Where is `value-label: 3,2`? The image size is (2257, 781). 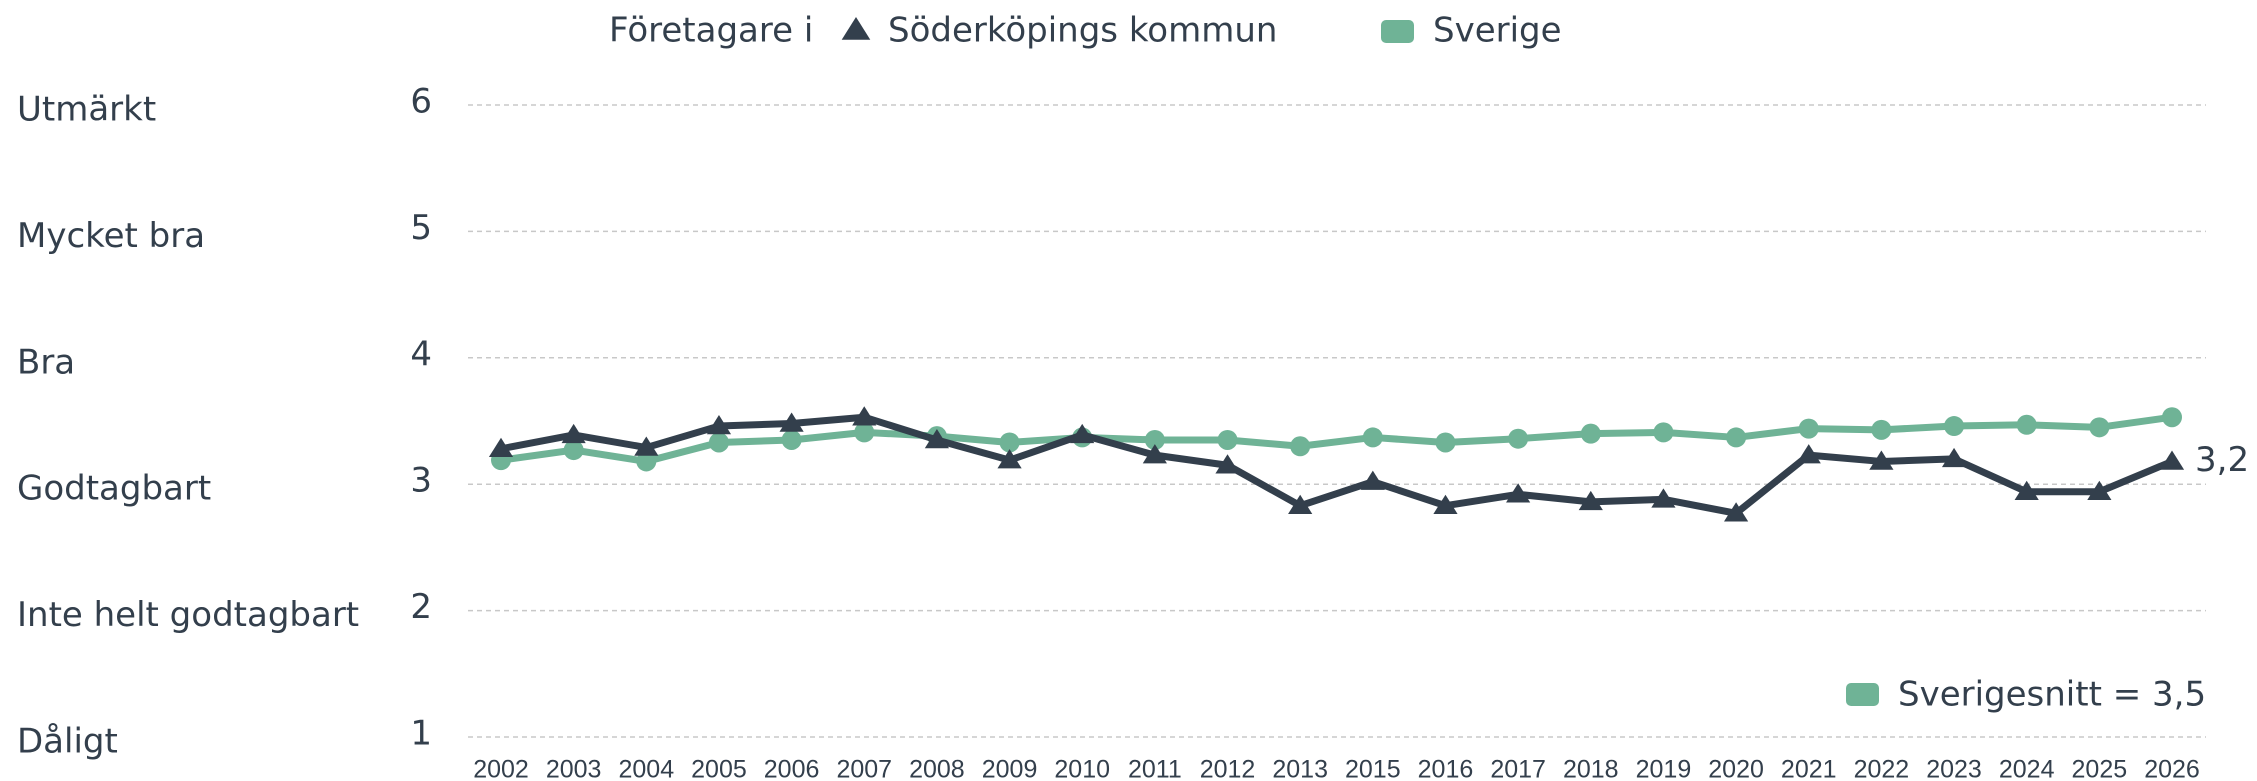 value-label: 3,2 is located at coordinates (2222, 460).